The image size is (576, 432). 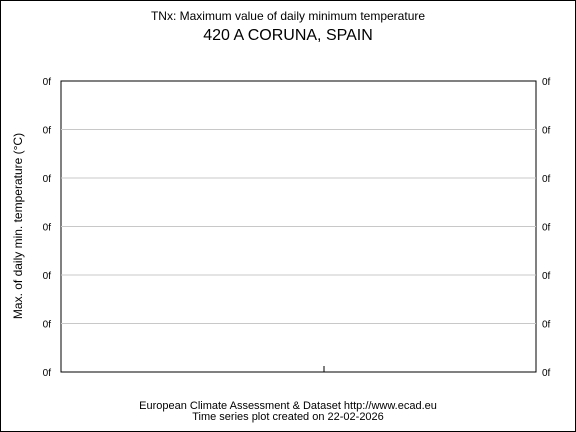 I want to click on right-tick-labels: 0f 0f 0f 0f 0f 0f 0f, so click(x=546, y=228).